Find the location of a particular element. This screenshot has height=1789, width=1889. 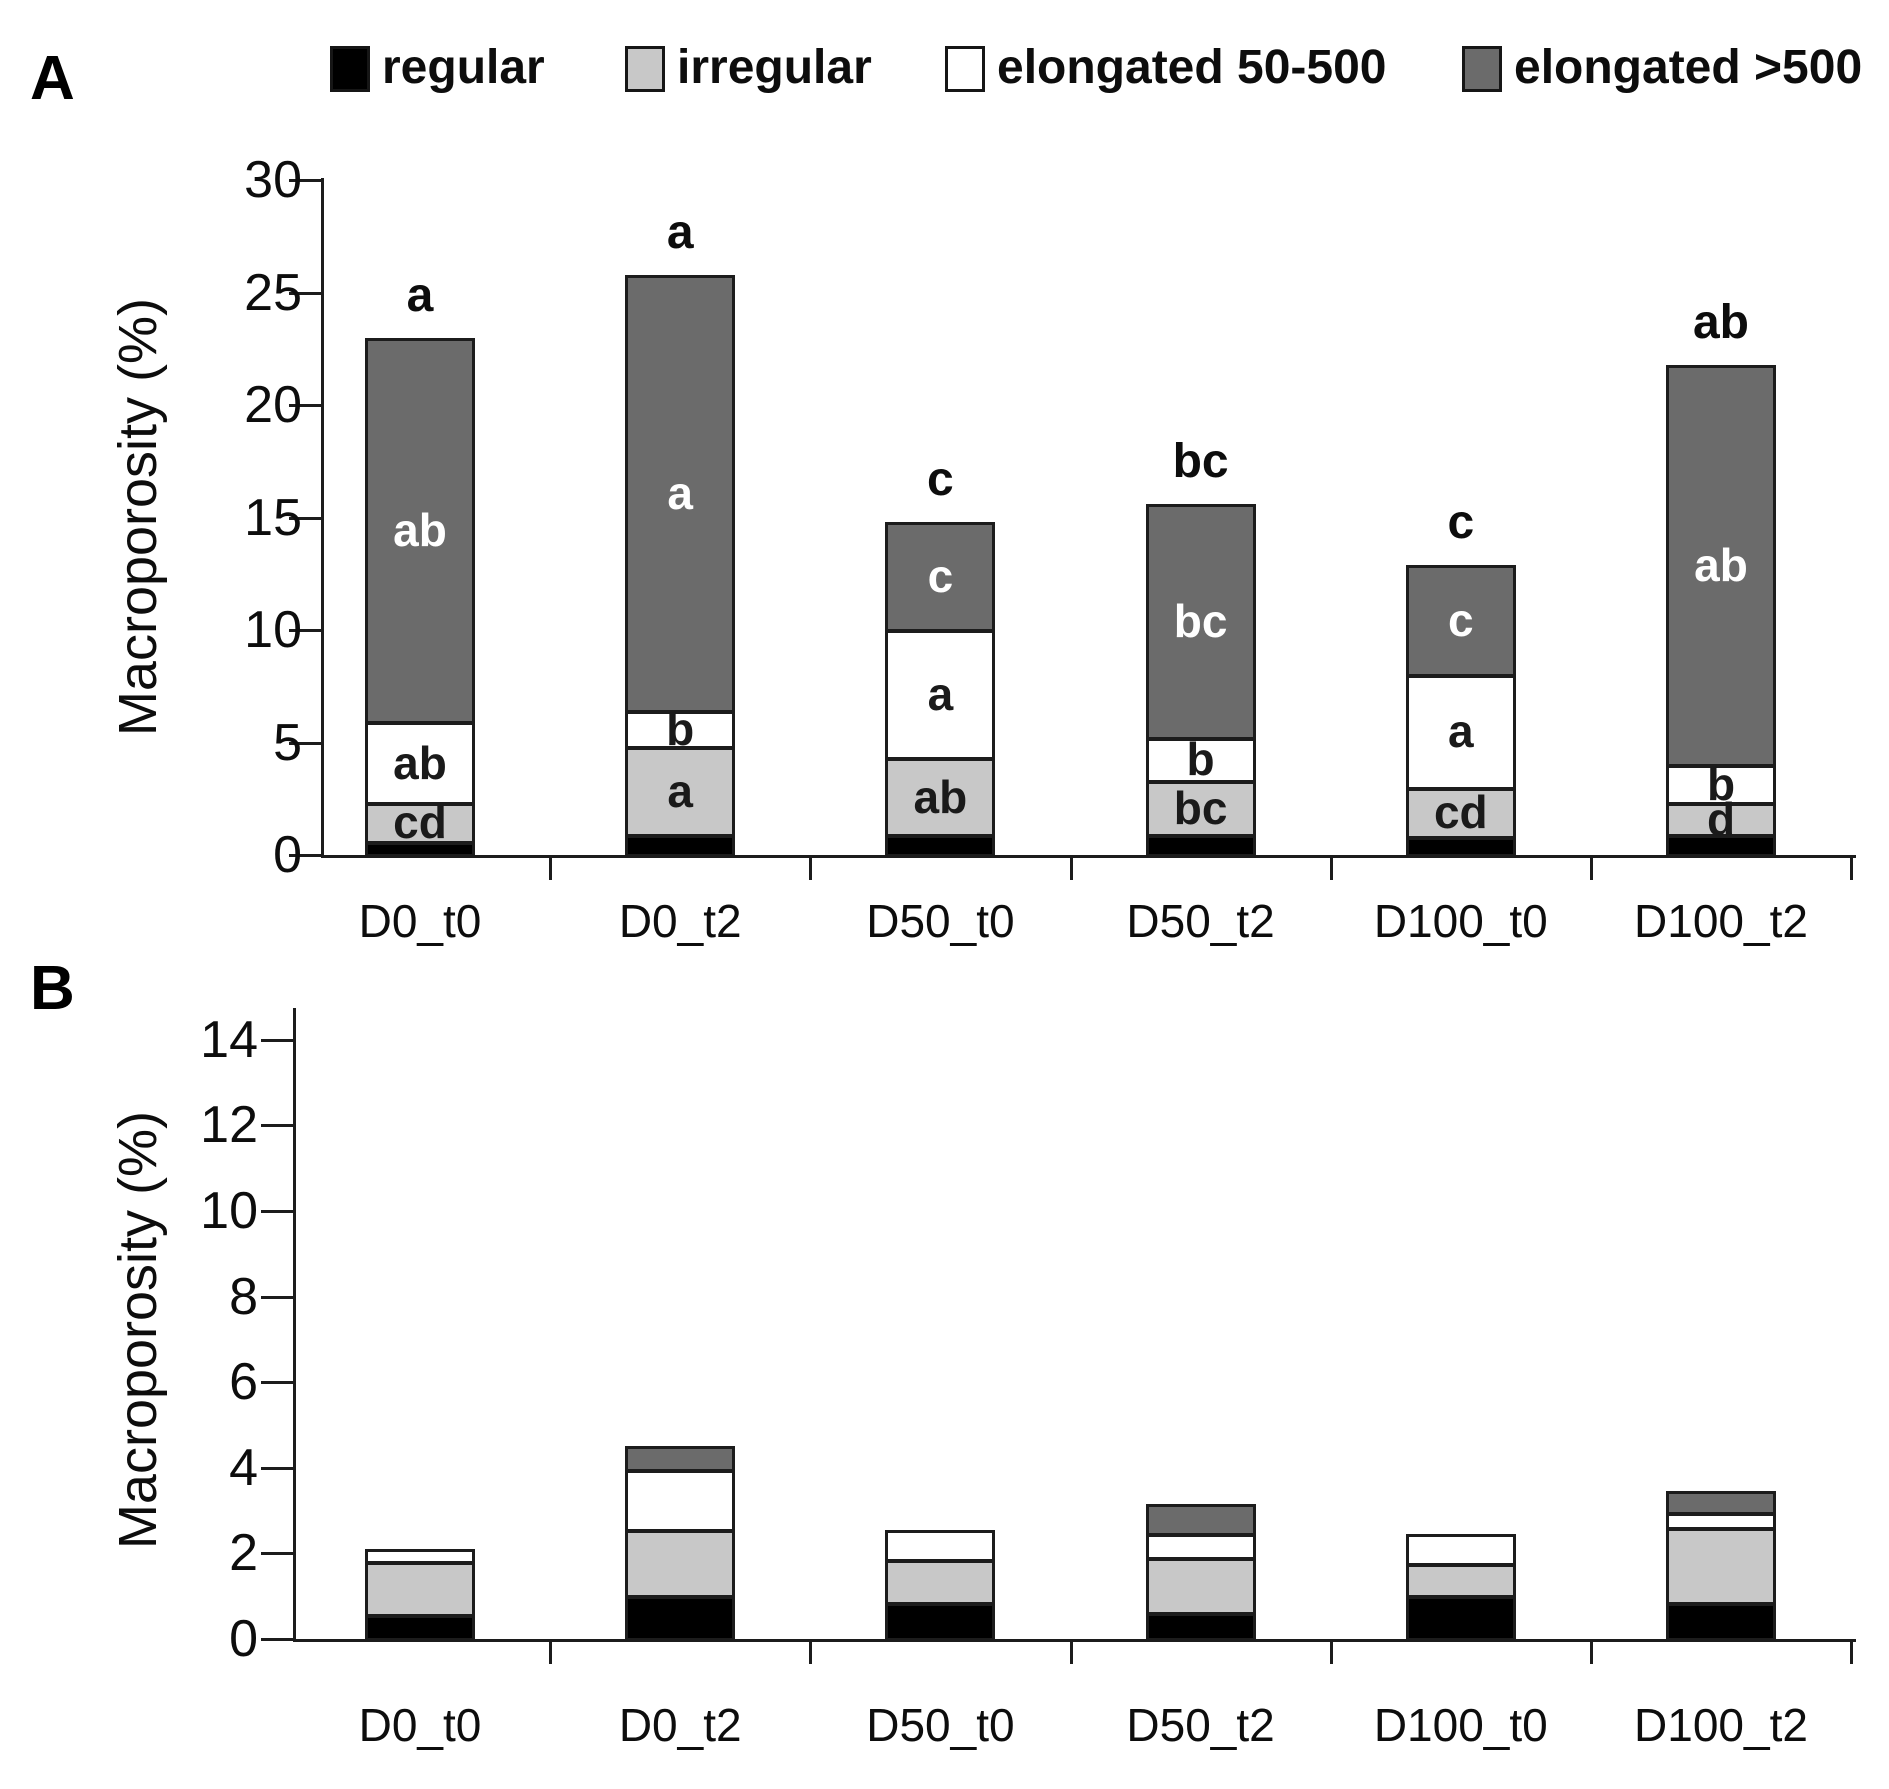

segment-letter: d is located at coordinates (1721, 819).